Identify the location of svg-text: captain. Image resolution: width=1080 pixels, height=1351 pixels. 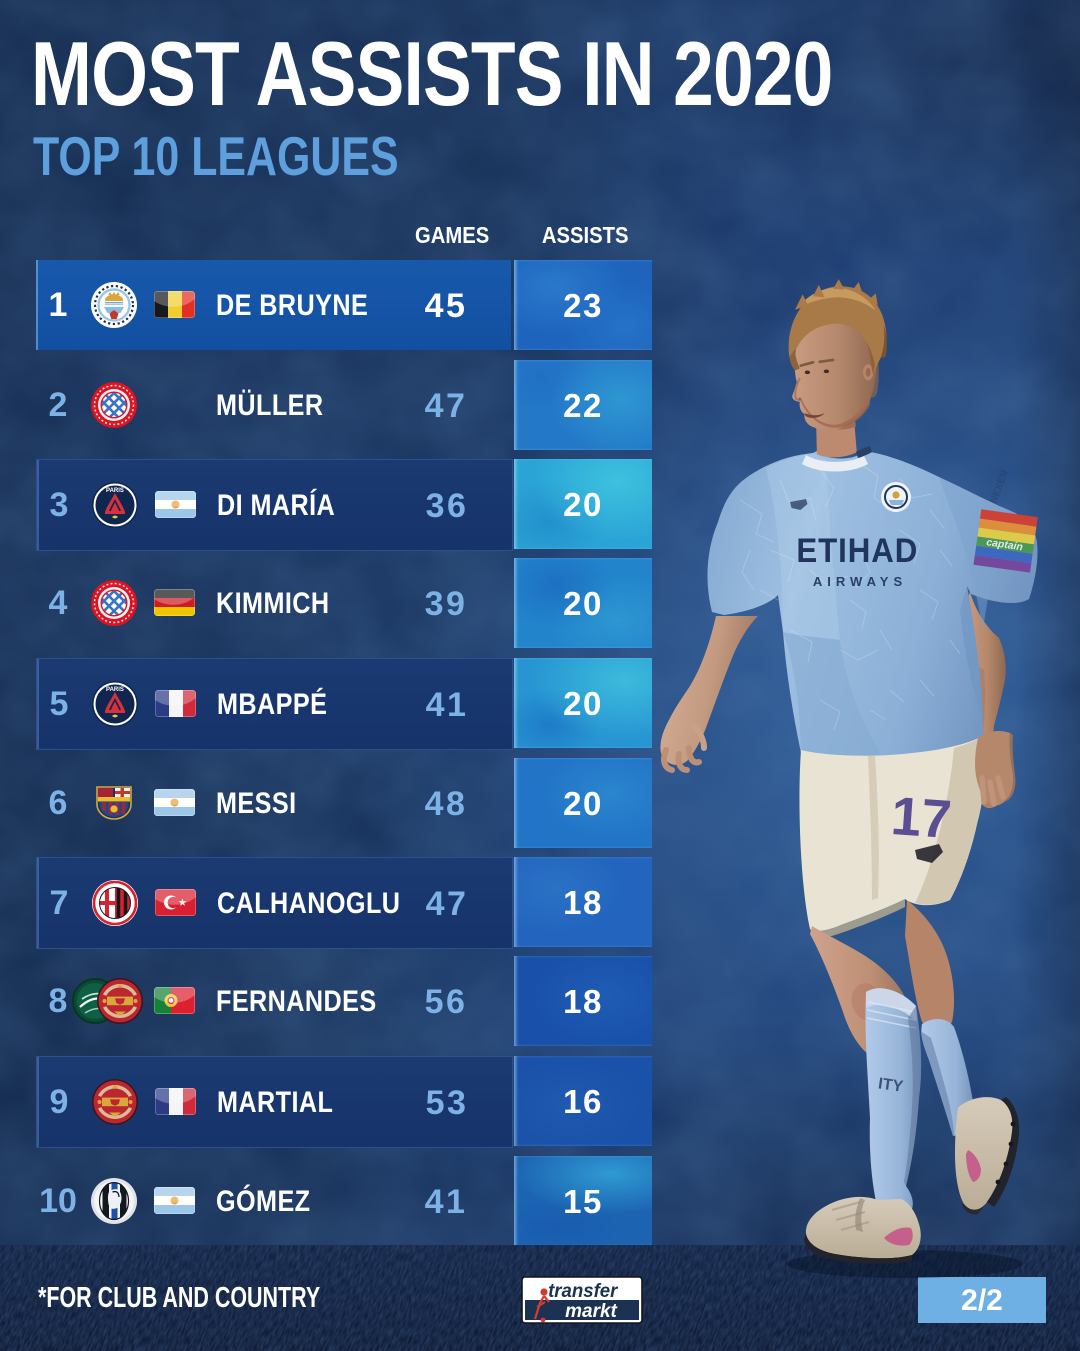
(1005, 544).